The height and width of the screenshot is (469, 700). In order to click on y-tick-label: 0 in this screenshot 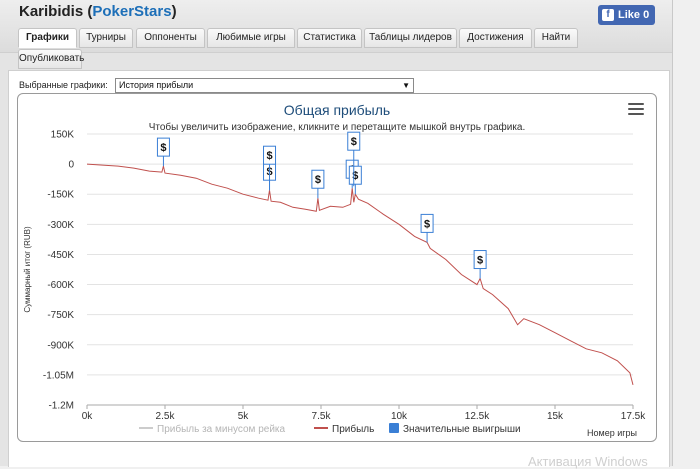, I will do `click(71, 165)`.